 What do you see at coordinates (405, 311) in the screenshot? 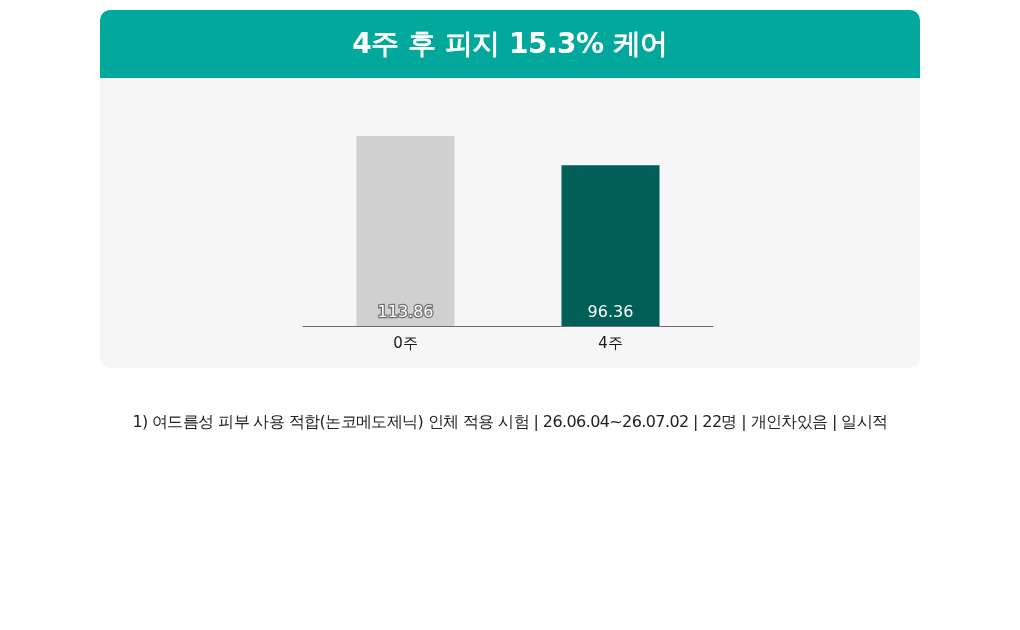
I see `data-label: 113.86` at bounding box center [405, 311].